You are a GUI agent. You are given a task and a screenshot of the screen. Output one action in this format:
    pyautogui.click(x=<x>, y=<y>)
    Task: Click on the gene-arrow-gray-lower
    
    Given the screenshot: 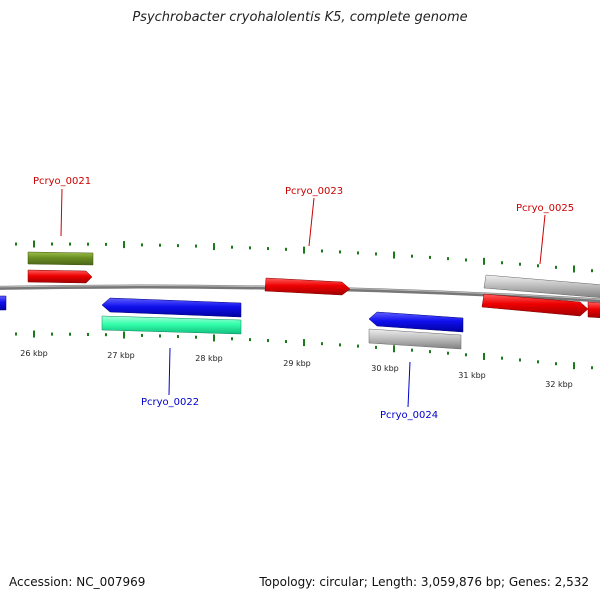 What is the action you would take?
    pyautogui.click(x=415, y=339)
    